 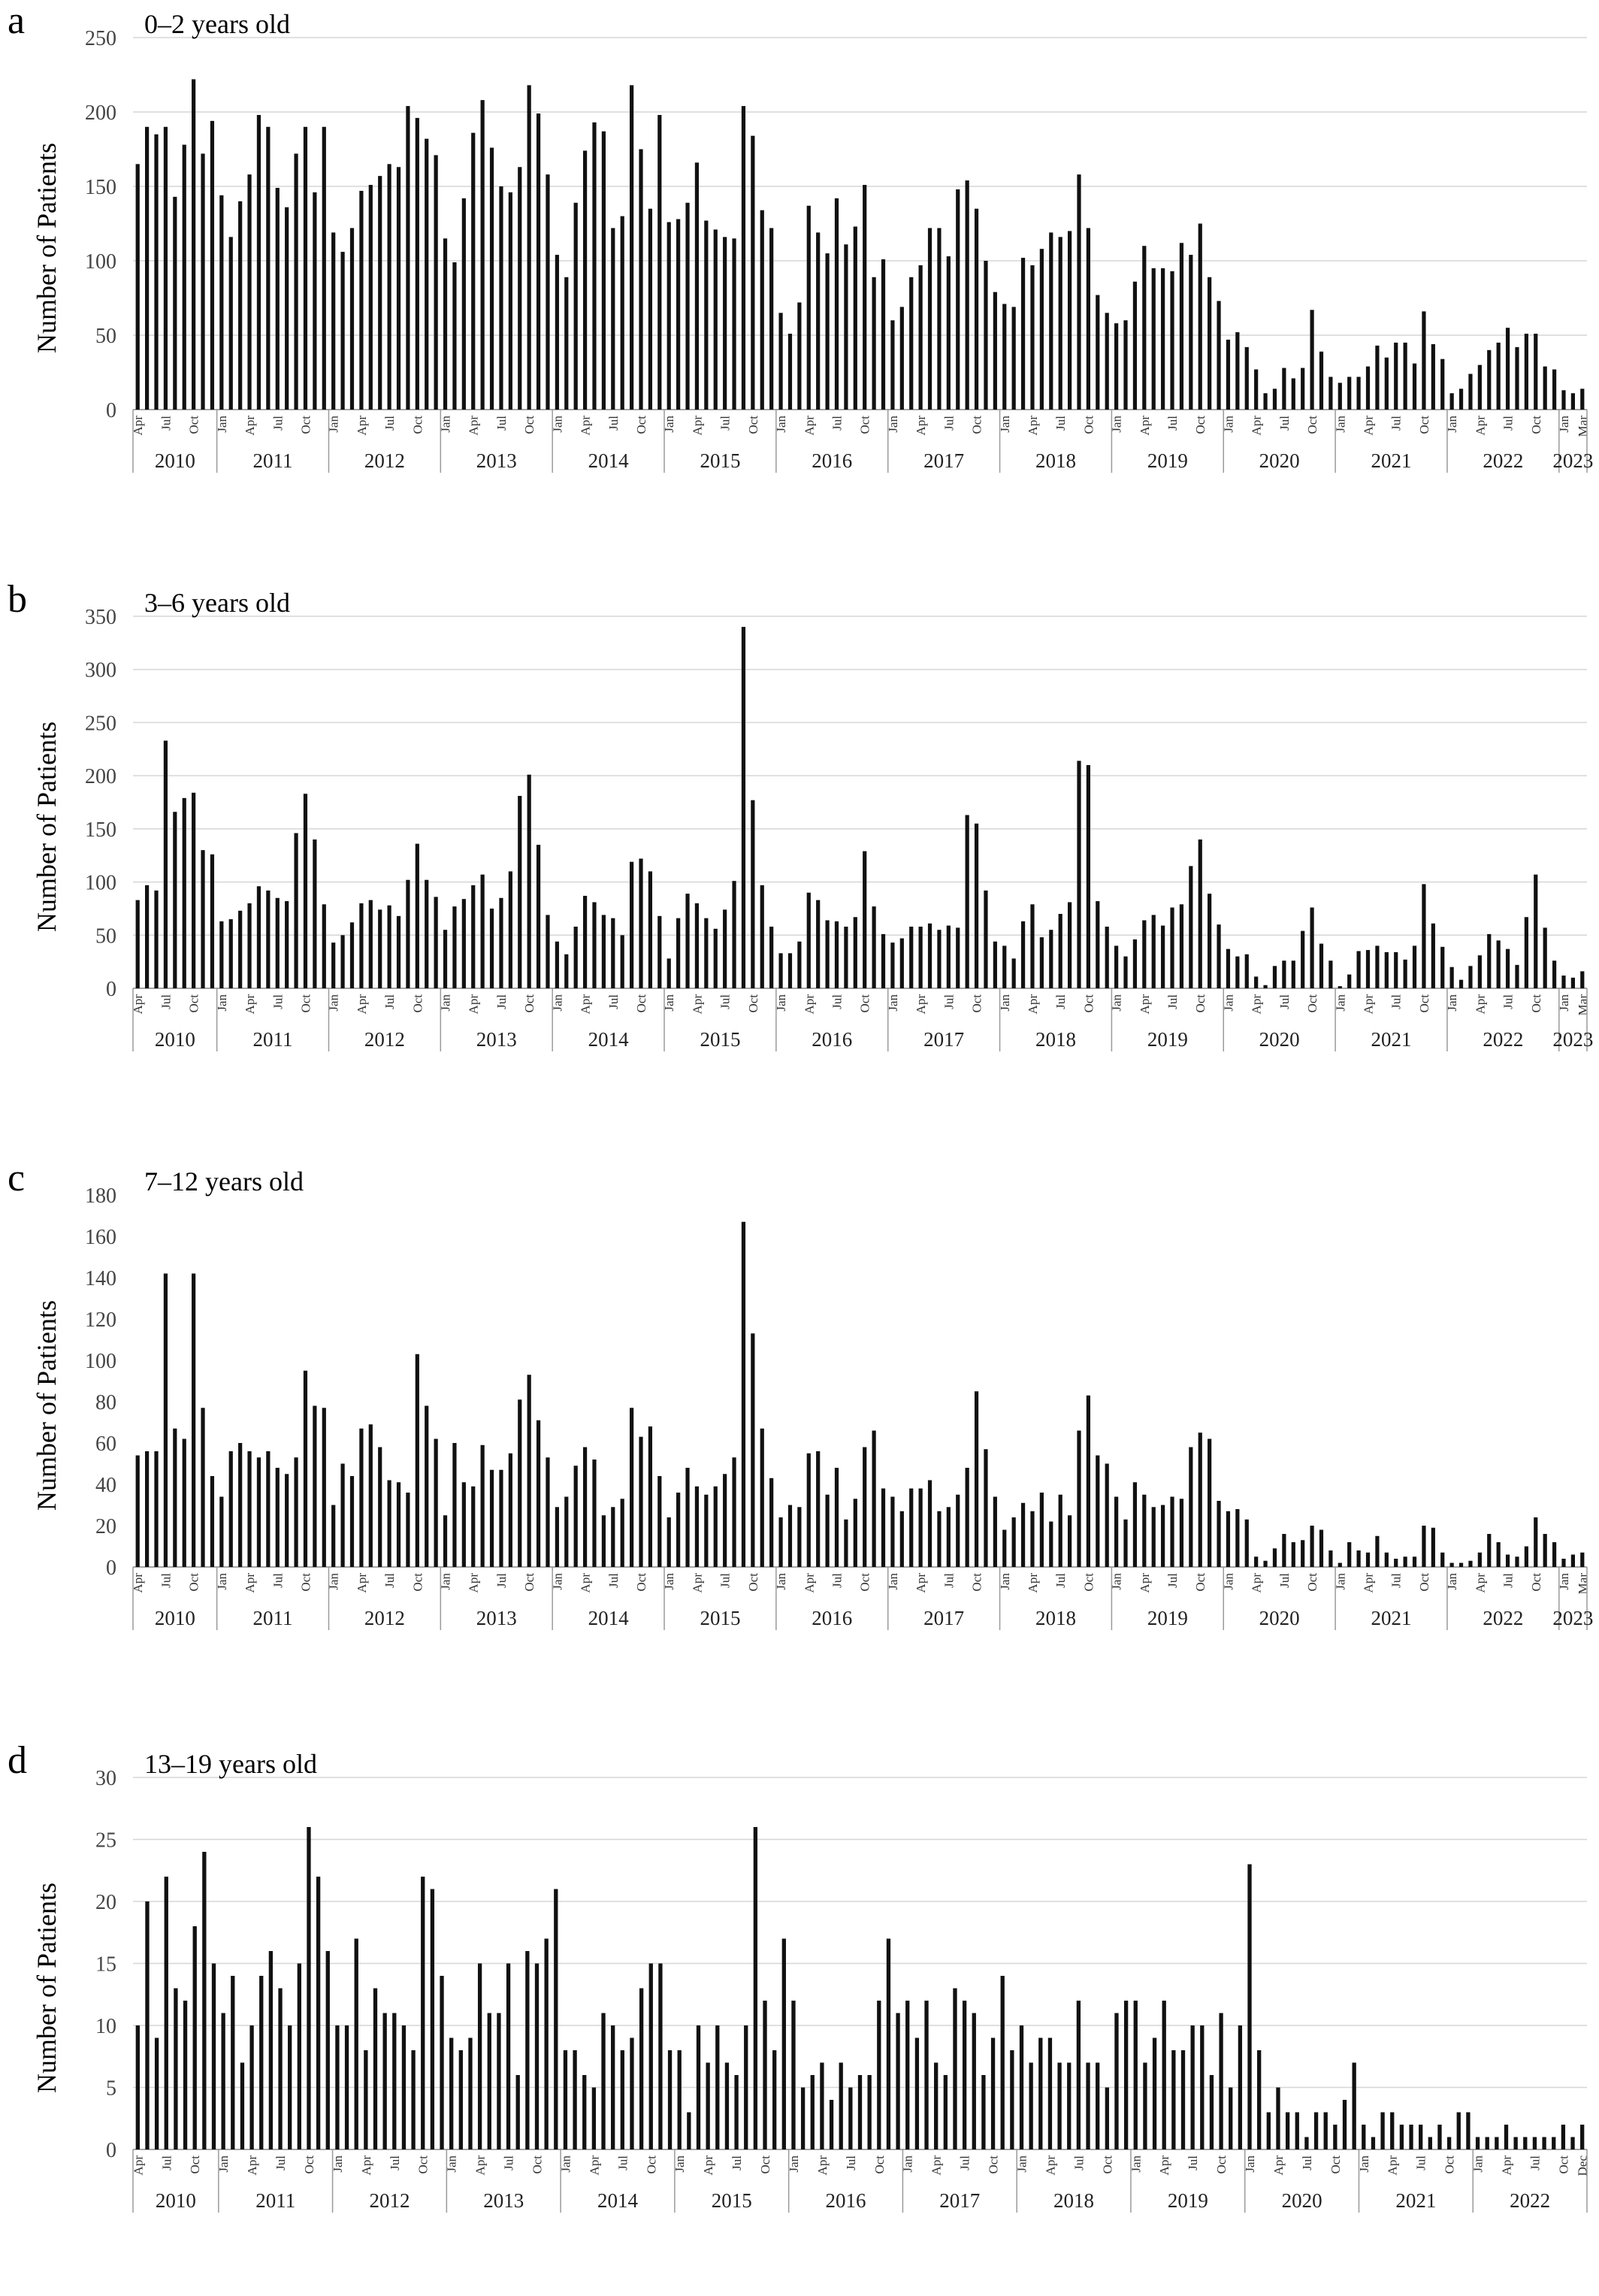 What do you see at coordinates (47, 826) in the screenshot?
I see `y-axis-label: Number of Patients` at bounding box center [47, 826].